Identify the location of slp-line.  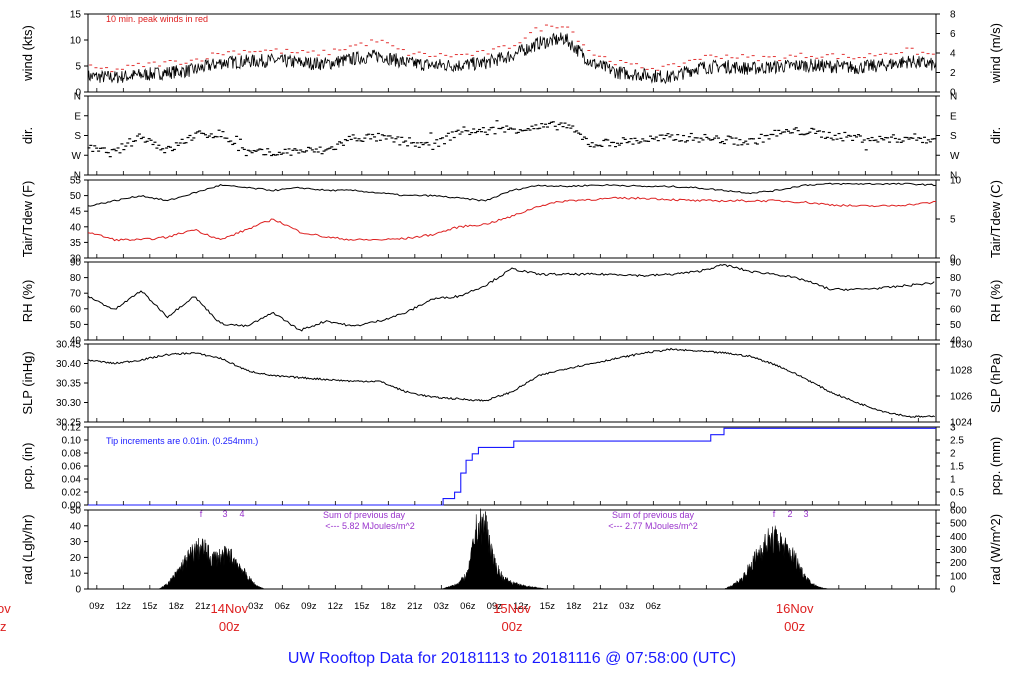
(511, 383).